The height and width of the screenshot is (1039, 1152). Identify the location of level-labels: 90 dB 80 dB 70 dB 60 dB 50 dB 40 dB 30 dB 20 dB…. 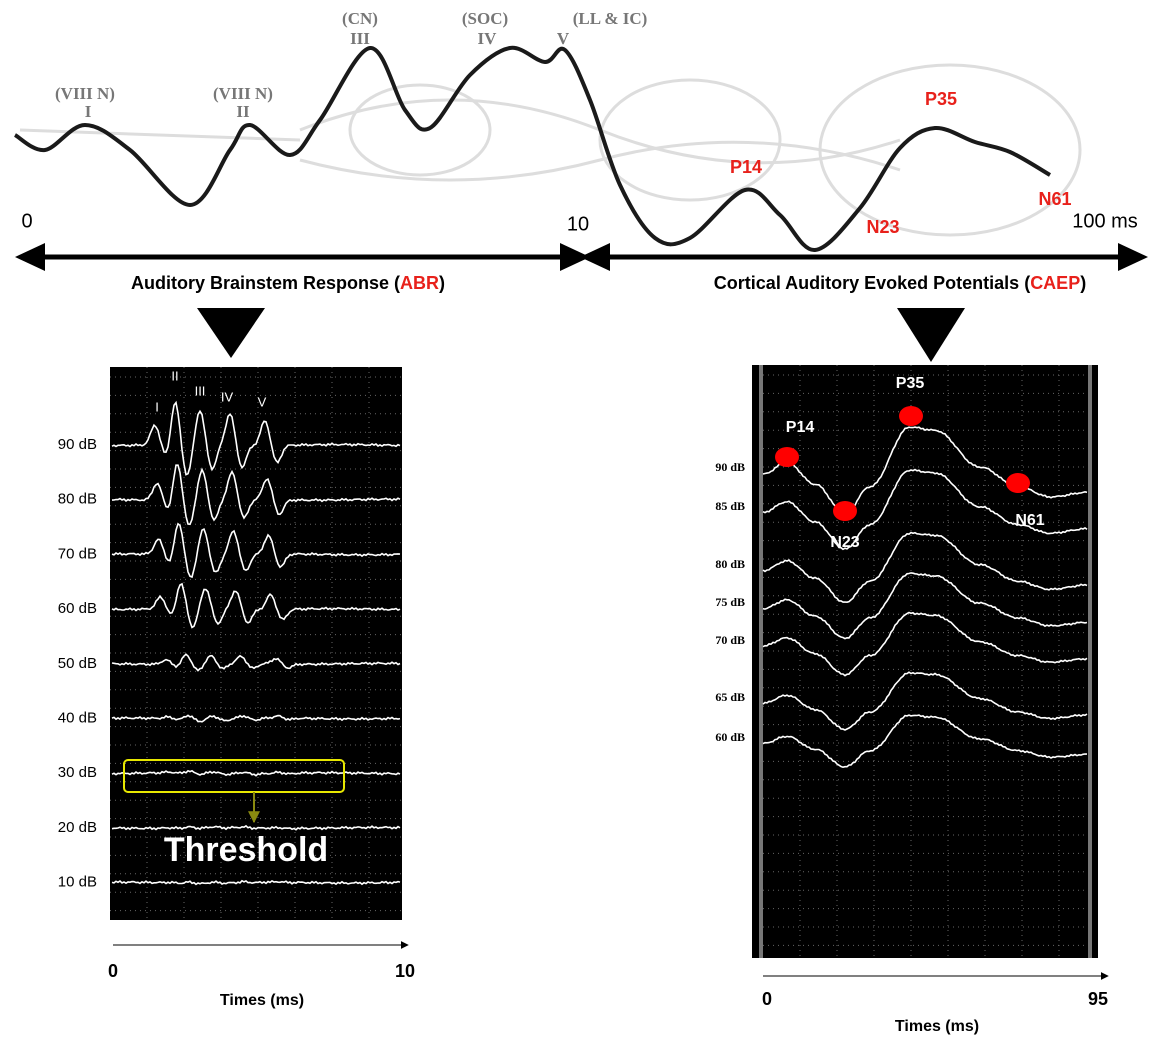
(77, 663).